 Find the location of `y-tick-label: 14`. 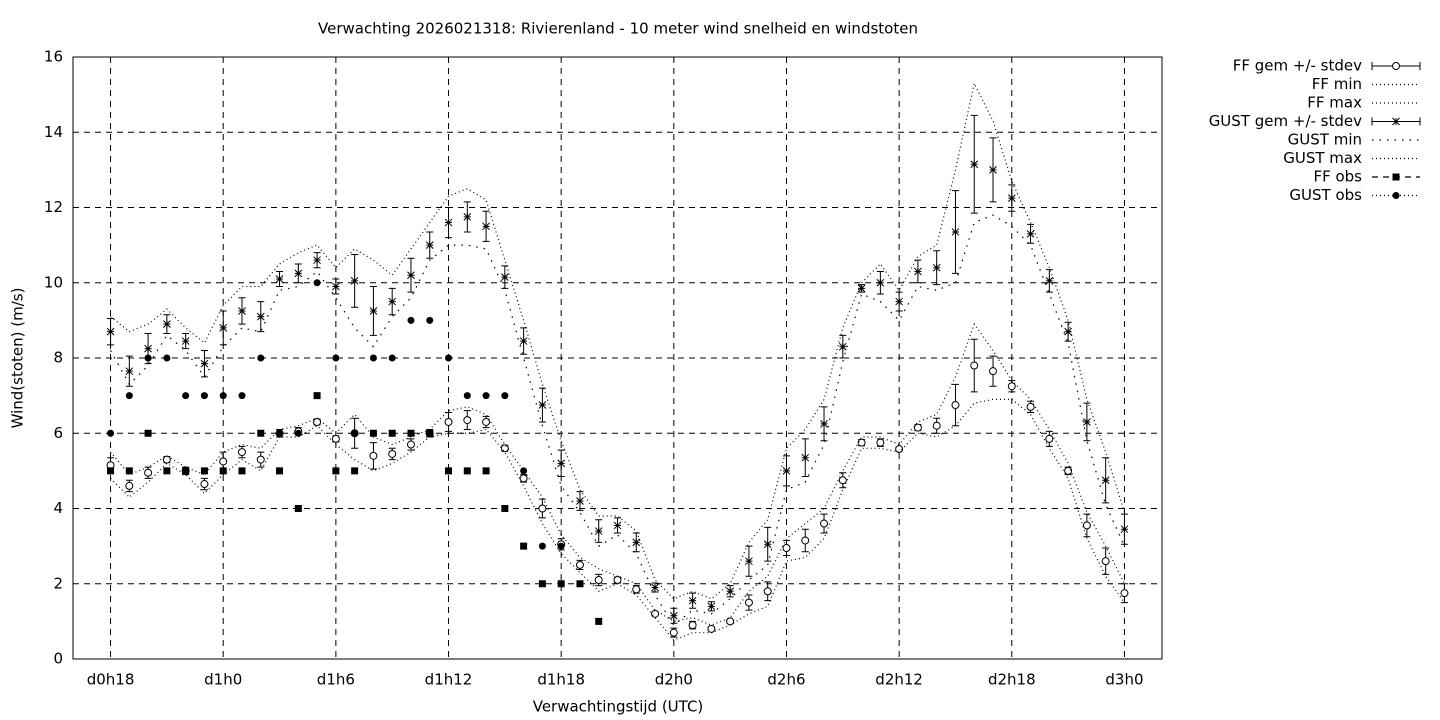

y-tick-label: 14 is located at coordinates (53, 132).